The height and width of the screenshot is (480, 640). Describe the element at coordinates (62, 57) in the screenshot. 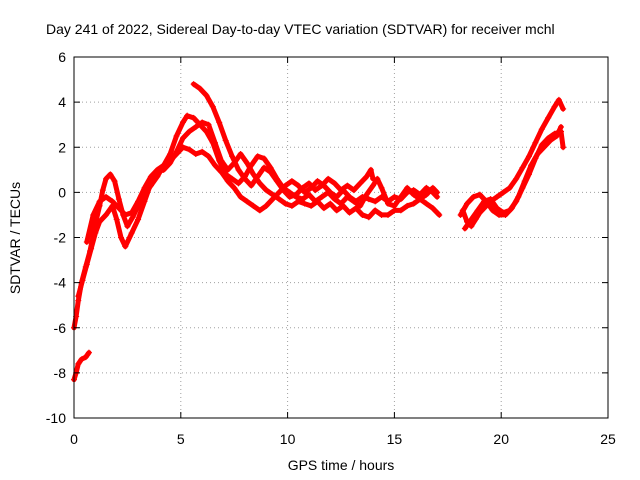

I see `y-tick-label: 6` at that location.